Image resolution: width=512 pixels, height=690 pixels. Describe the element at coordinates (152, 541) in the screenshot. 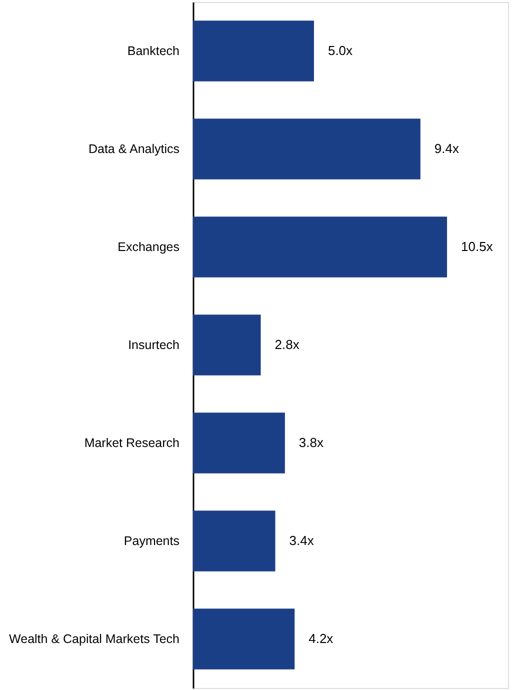

I see `y-tick-label: Payments` at that location.